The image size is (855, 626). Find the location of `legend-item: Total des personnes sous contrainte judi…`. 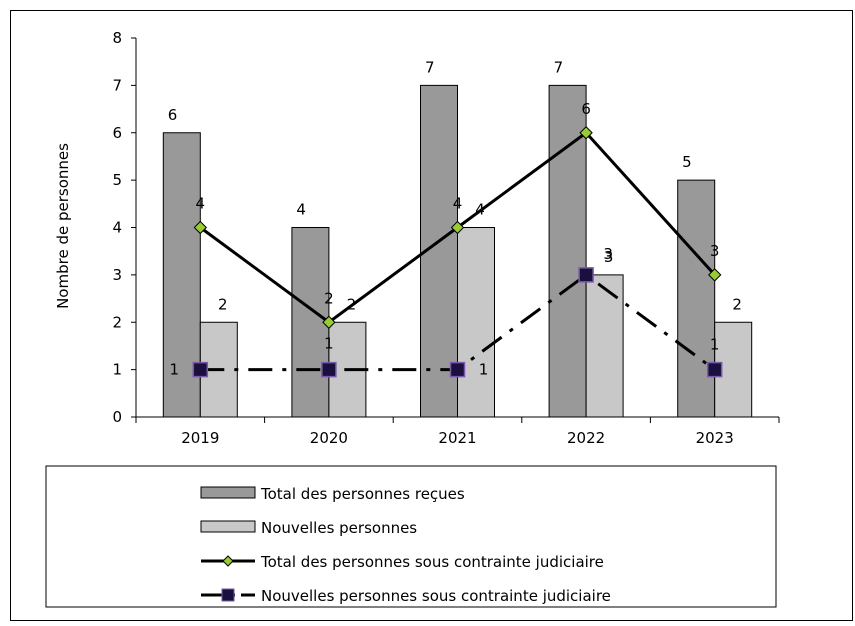

legend-item: Total des personnes sous contrainte judi… is located at coordinates (402, 562).